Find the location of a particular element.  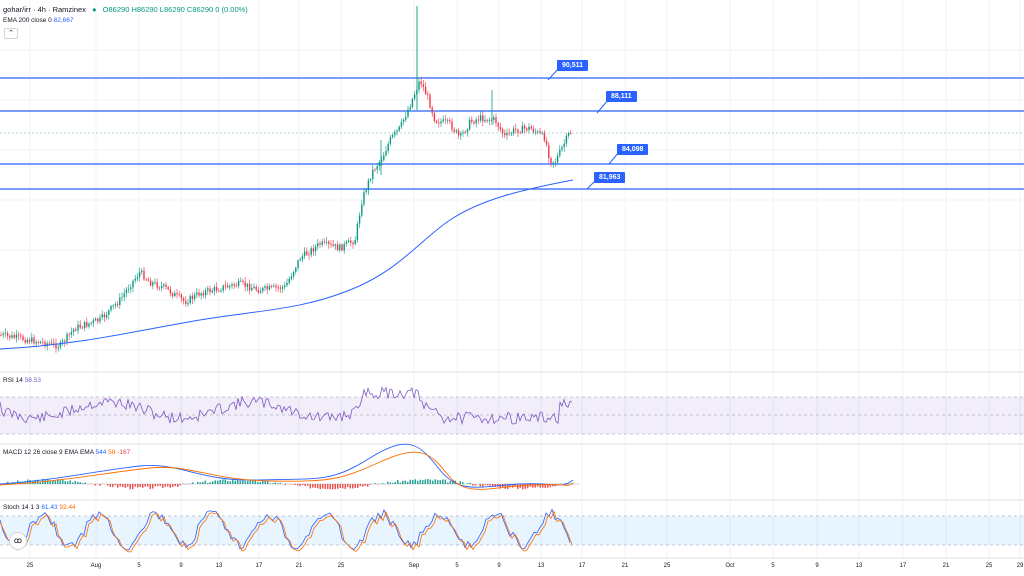

level-tag-84098: 84,098 is located at coordinates (633, 149).